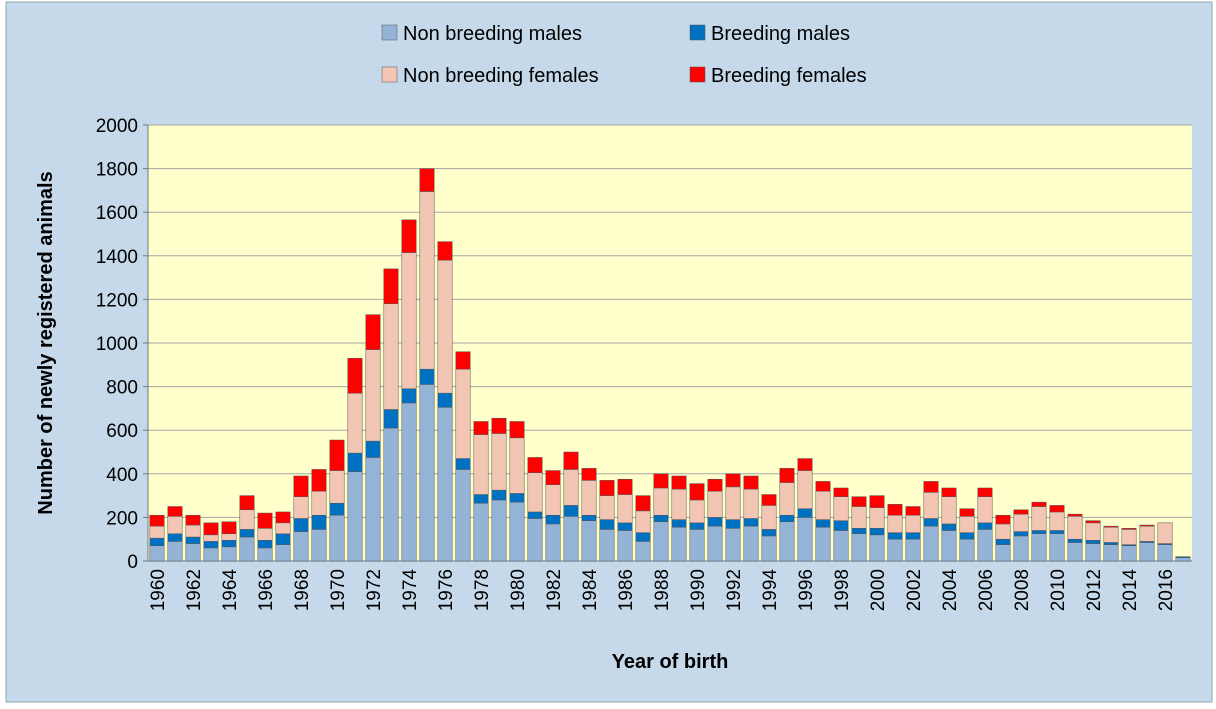 This screenshot has width=1216, height=709. Describe the element at coordinates (842, 590) in the screenshot. I see `x-tick-label: 1998` at that location.